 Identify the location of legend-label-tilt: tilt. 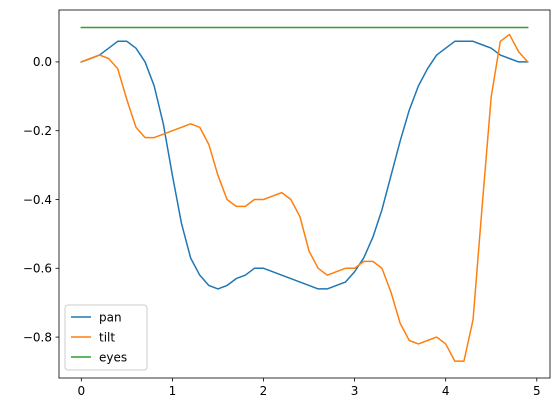
(107, 337).